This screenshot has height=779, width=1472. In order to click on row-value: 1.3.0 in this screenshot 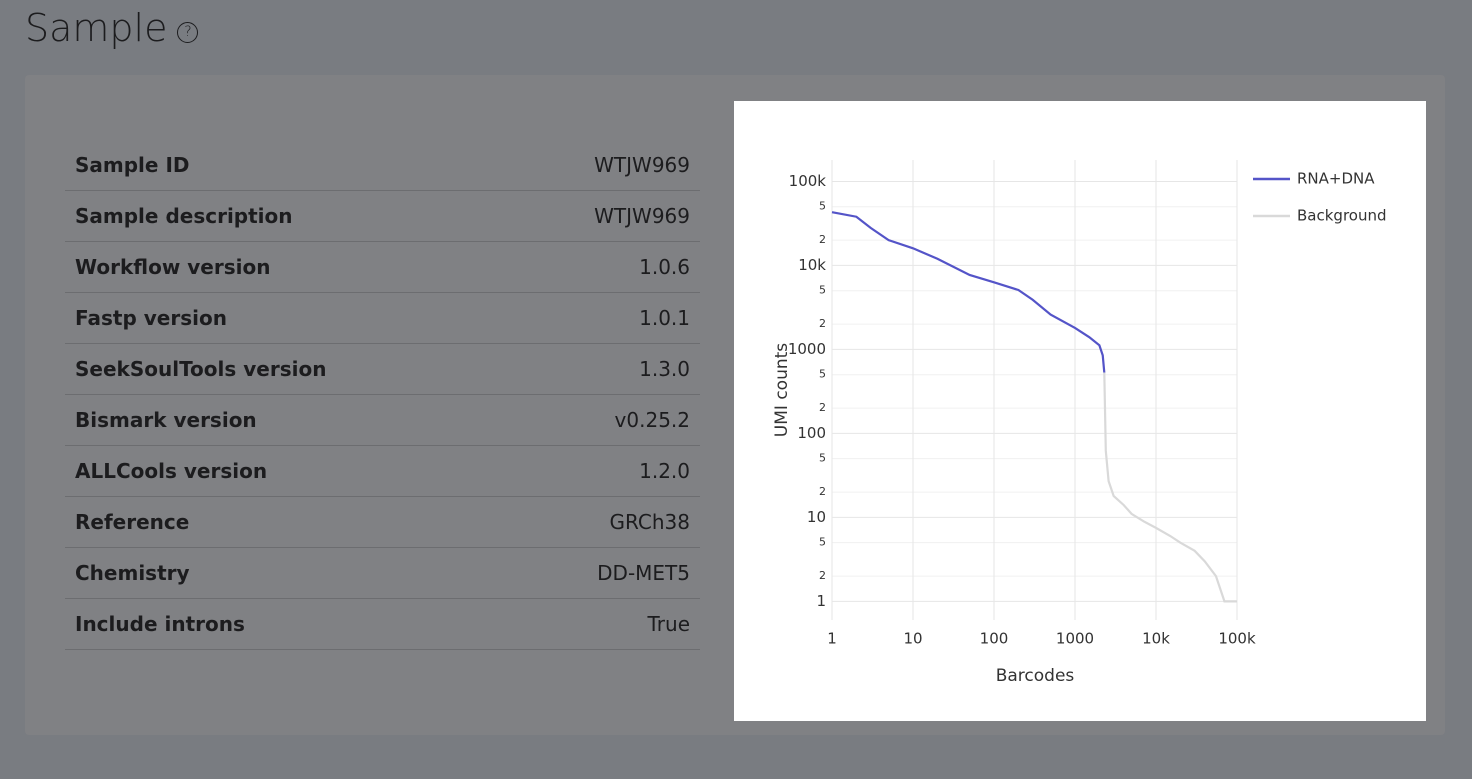, I will do `click(605, 369)`.